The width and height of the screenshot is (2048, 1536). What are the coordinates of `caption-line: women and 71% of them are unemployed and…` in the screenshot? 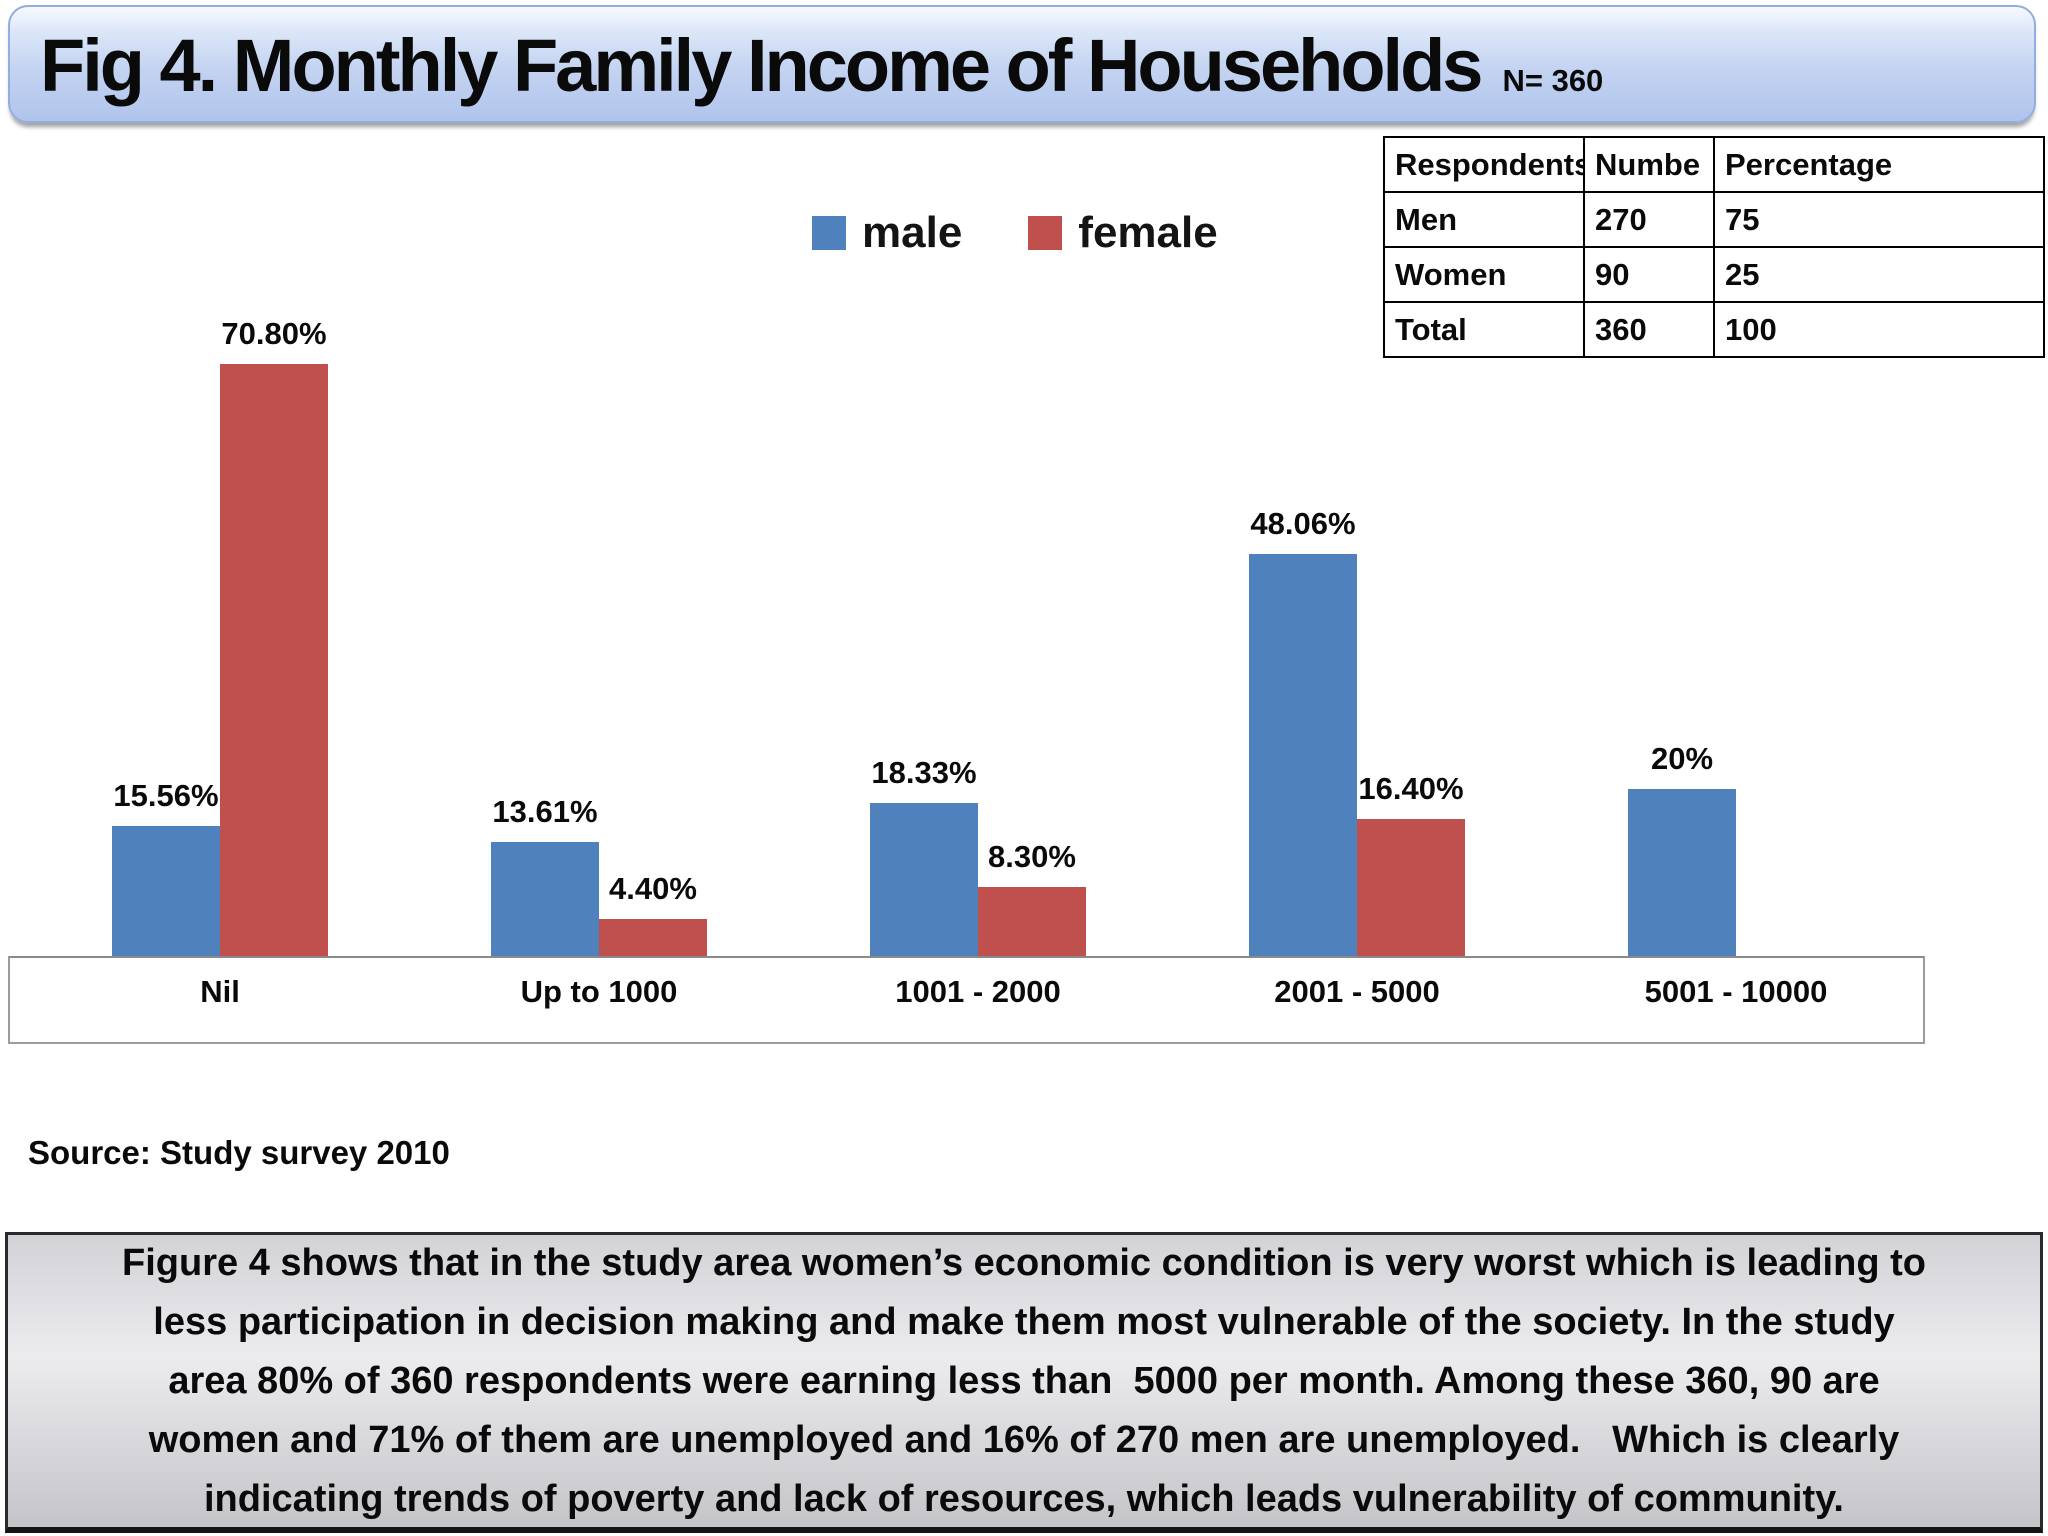 It's located at (1024, 1439).